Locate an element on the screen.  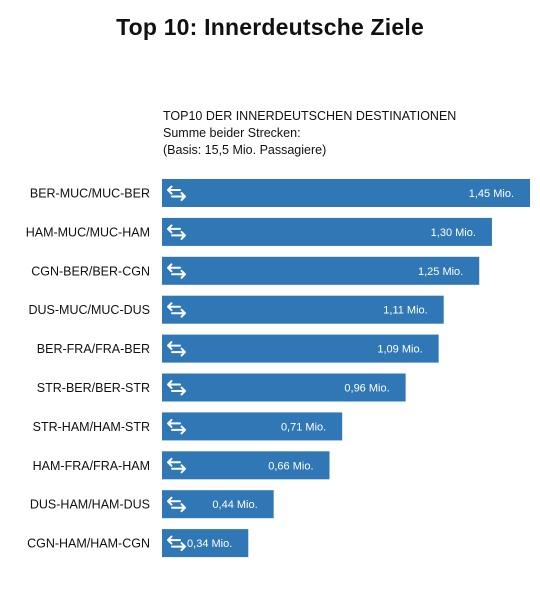
category-label: HAM-FRA/FRA-HAM is located at coordinates (91, 466).